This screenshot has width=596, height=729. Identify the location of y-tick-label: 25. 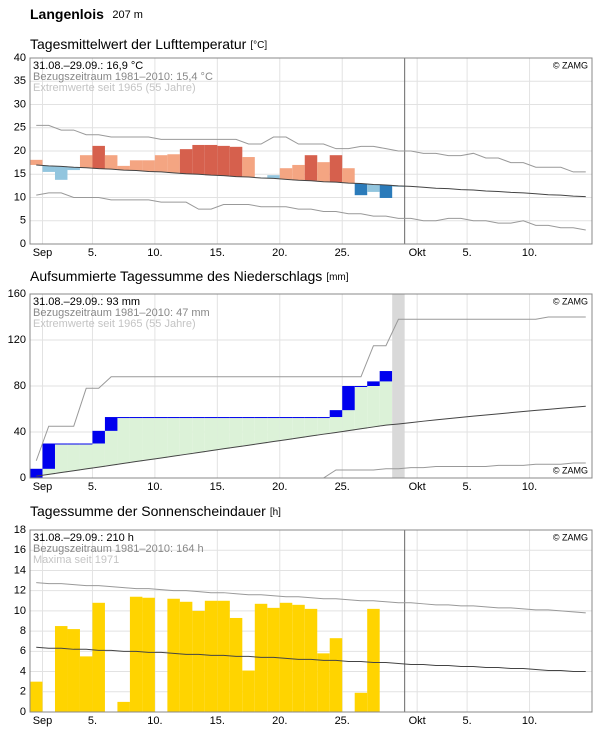
(20, 128).